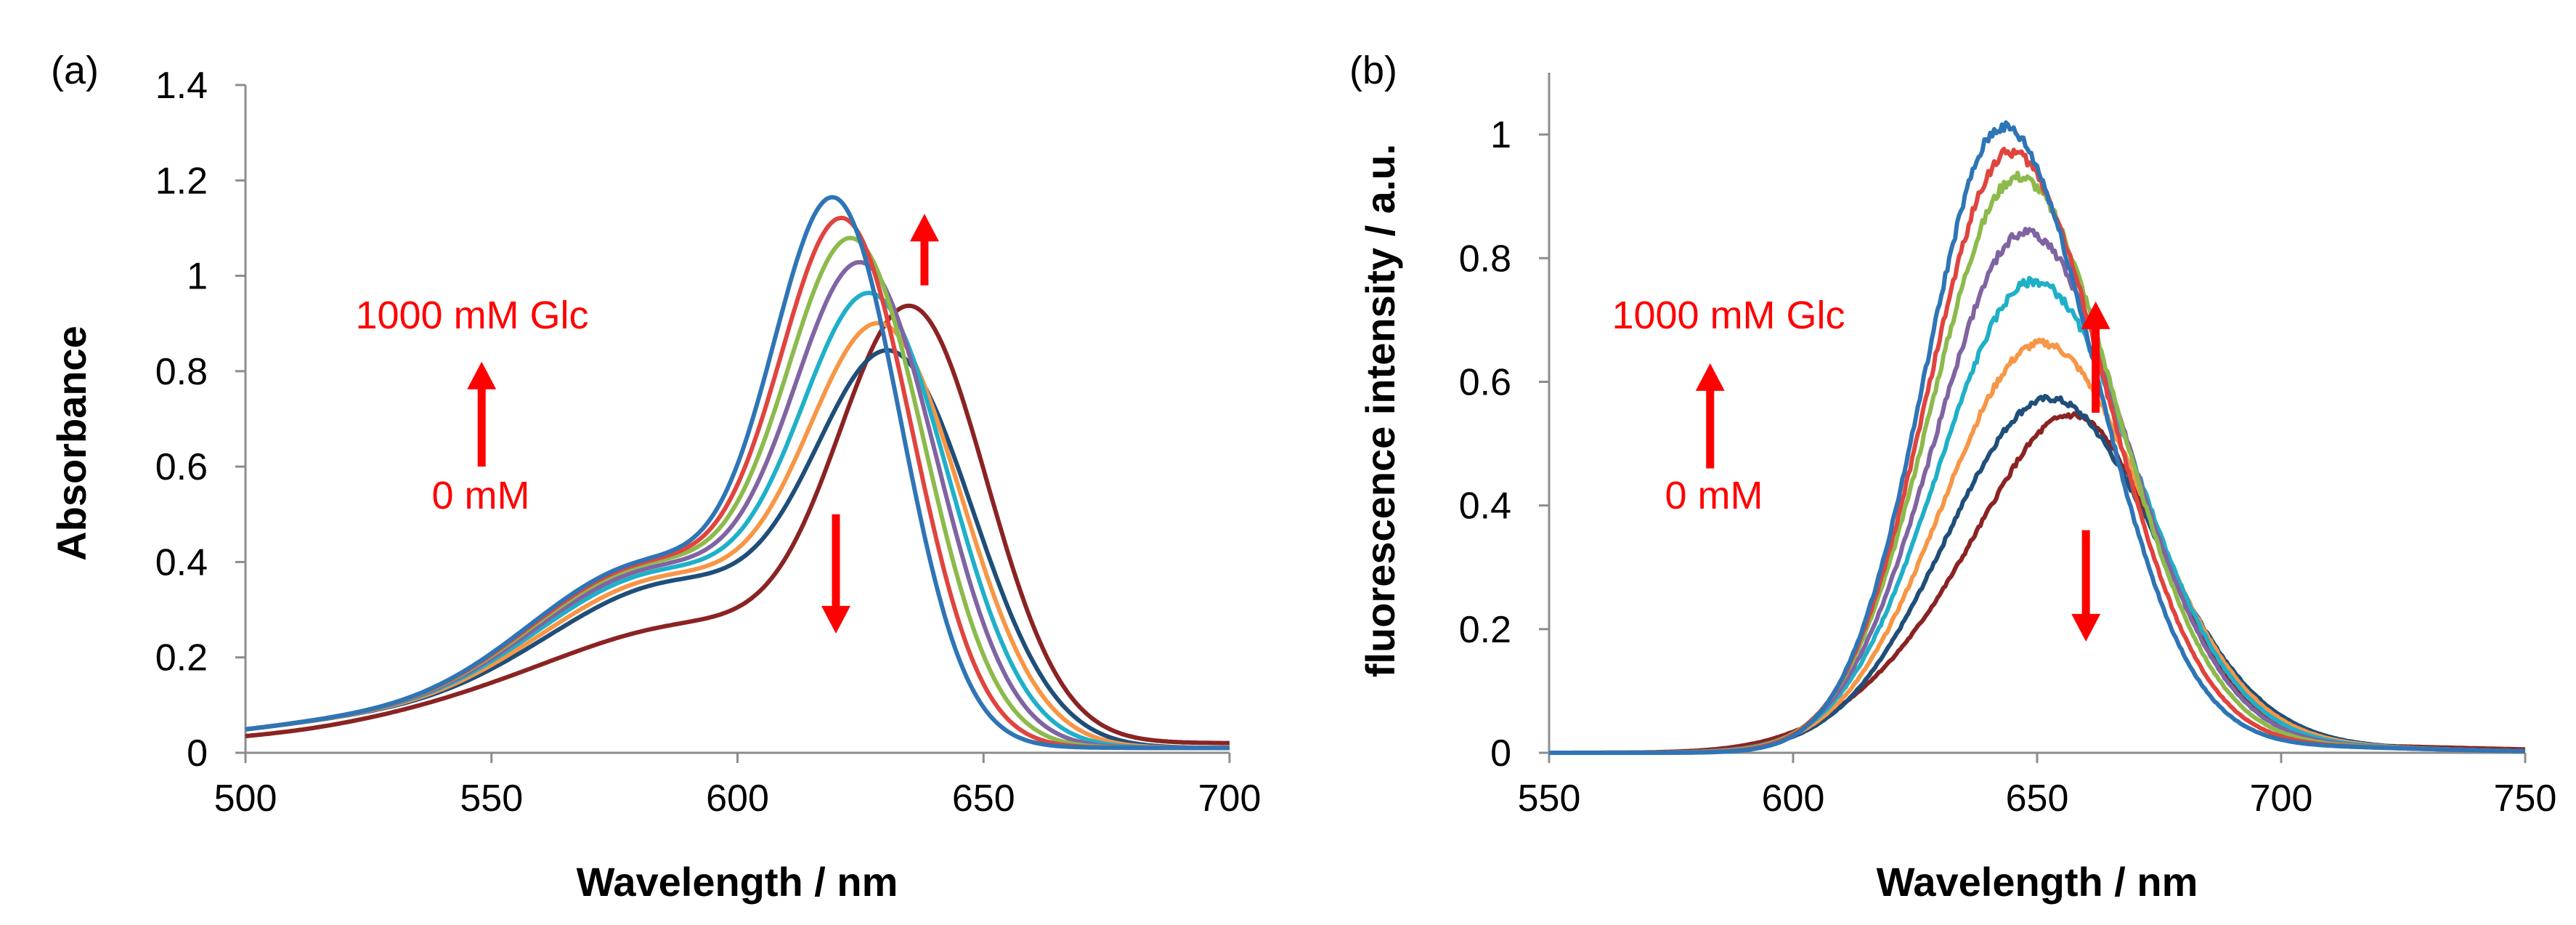 Image resolution: width=2576 pixels, height=925 pixels. Describe the element at coordinates (1714, 495) in the screenshot. I see `fluorescence-annotation-bottom: 0 mM` at that location.